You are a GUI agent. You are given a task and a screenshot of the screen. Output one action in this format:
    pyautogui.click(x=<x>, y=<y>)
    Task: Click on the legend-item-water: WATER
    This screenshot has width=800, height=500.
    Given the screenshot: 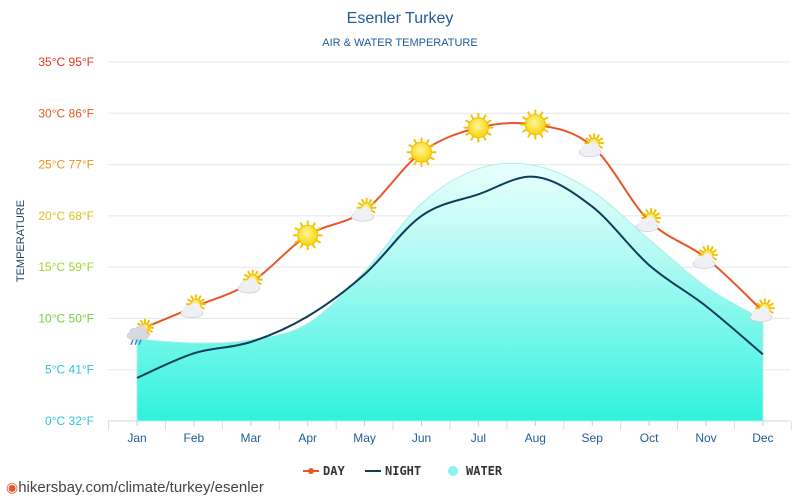 What is the action you would take?
    pyautogui.click(x=475, y=471)
    